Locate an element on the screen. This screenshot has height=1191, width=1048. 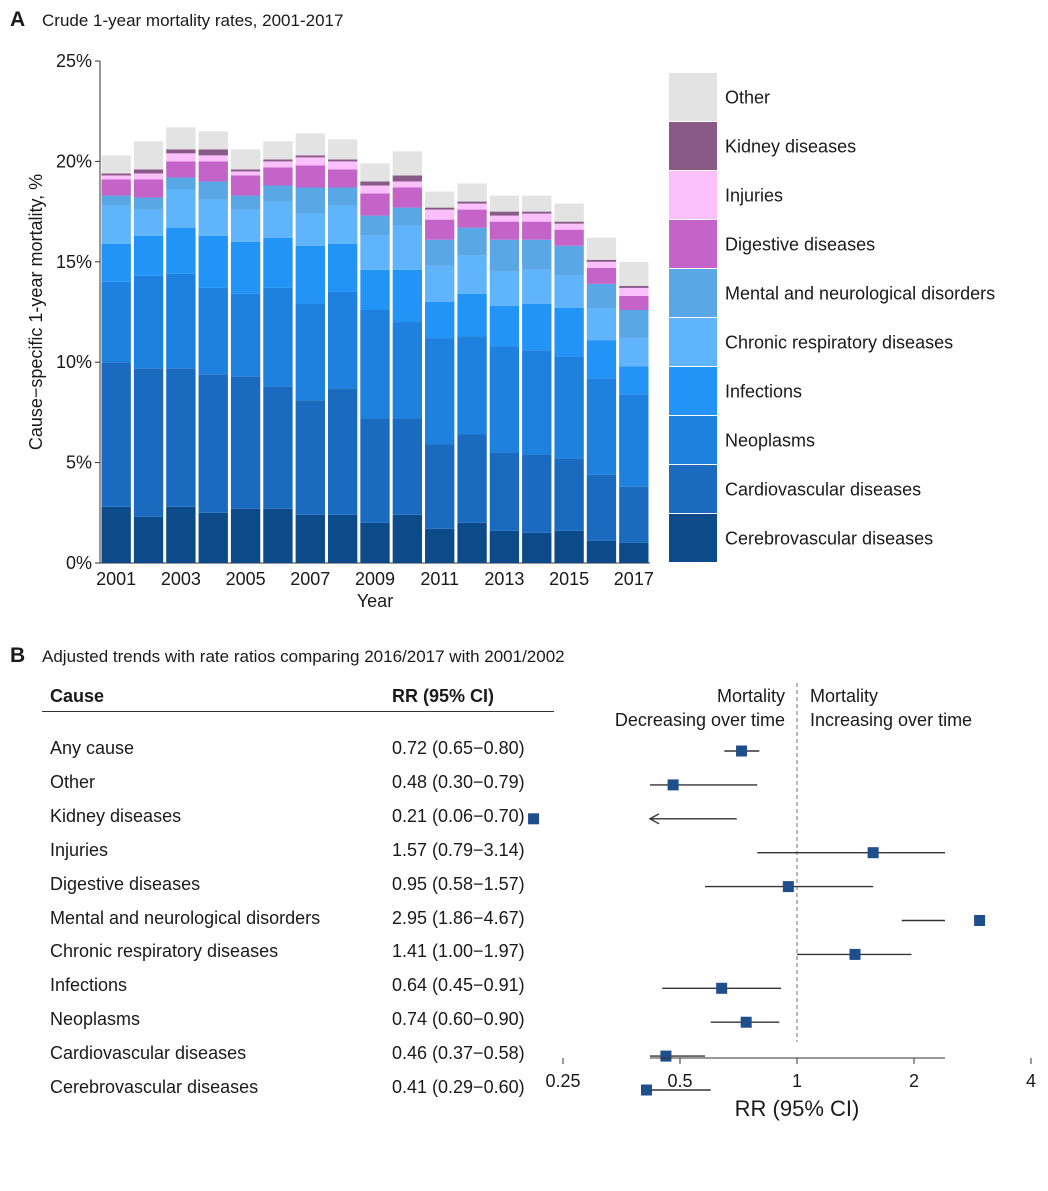
x-tick-label: 2015 is located at coordinates (569, 579).